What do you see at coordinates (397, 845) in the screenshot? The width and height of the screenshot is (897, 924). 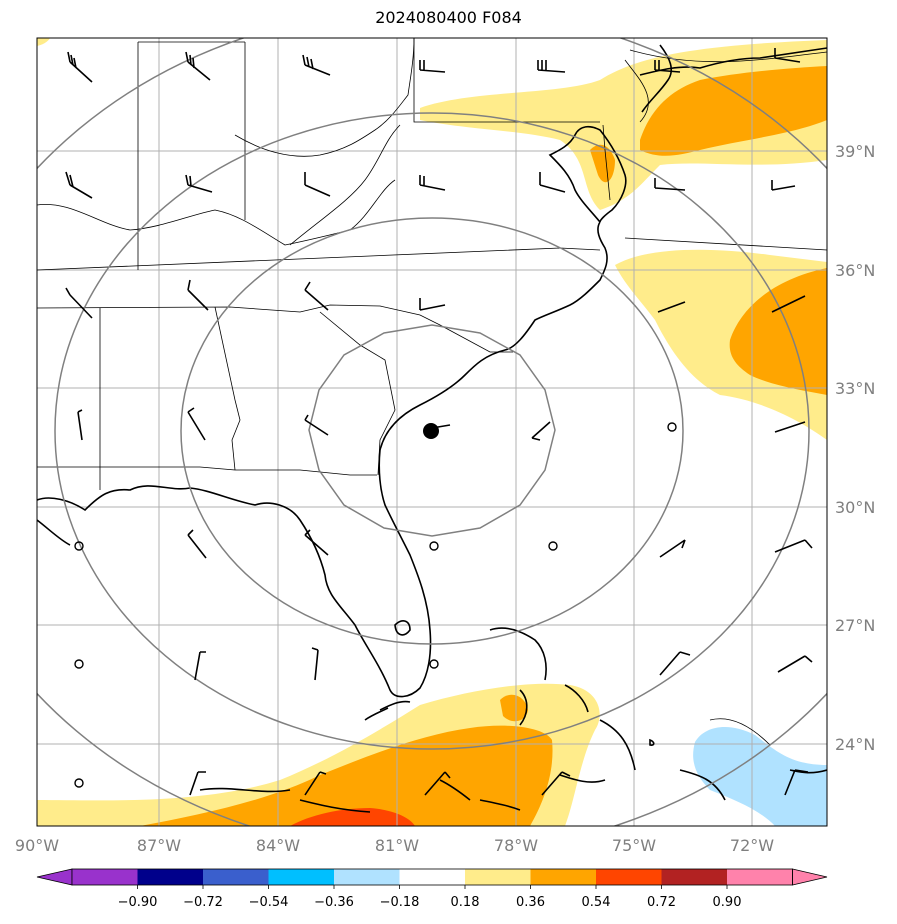 I see `lon-label: 81°W` at bounding box center [397, 845].